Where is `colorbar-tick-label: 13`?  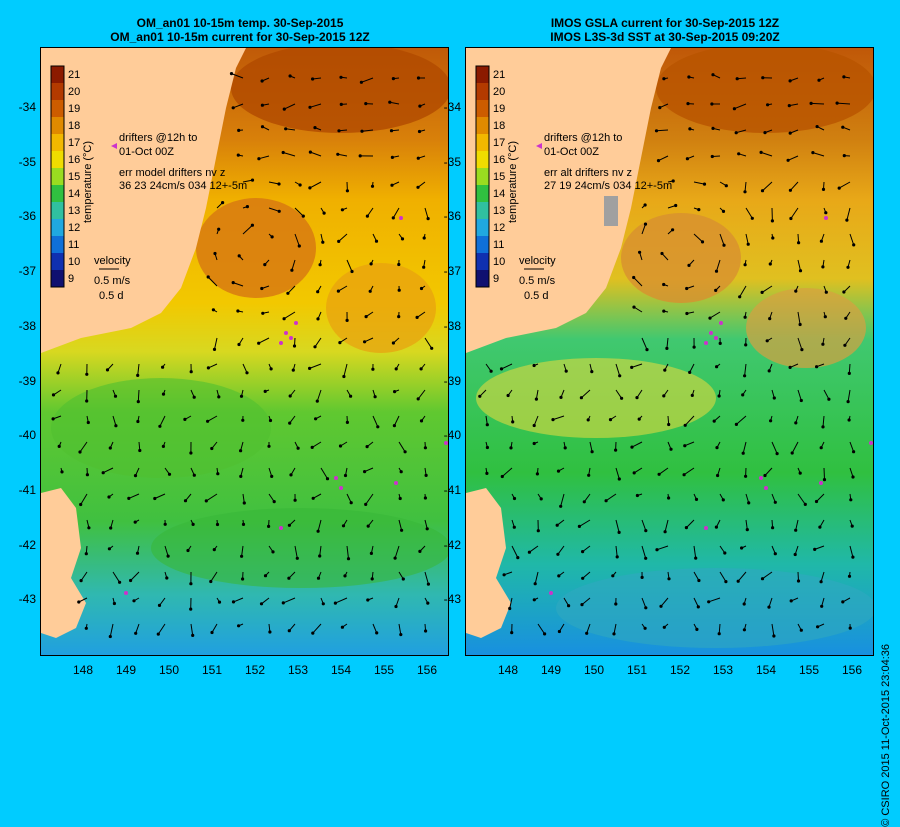 colorbar-tick-label: 13 is located at coordinates (74, 211).